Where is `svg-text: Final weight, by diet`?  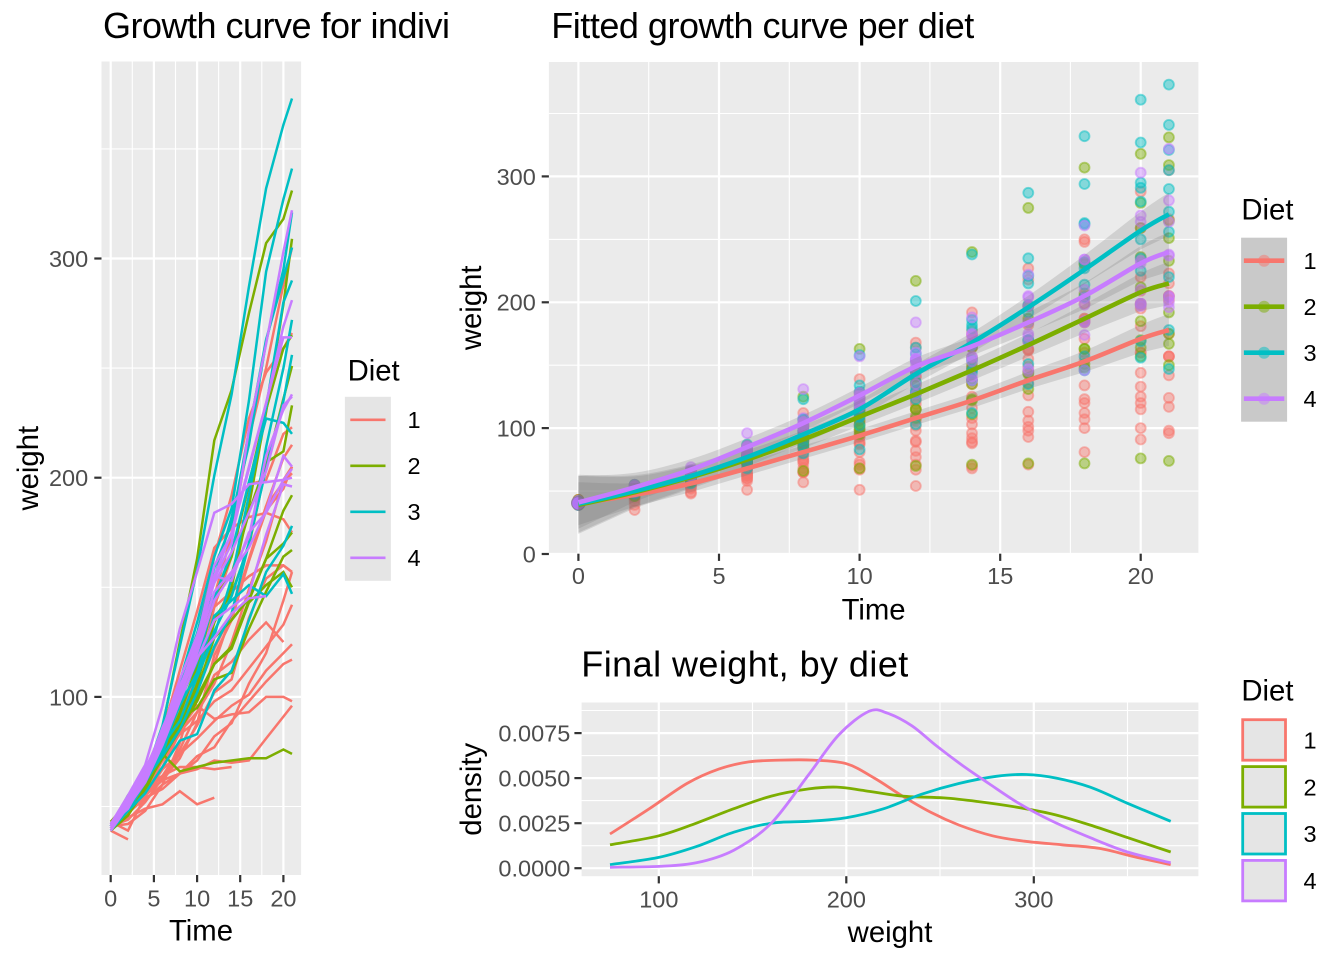
svg-text: Final weight, by diet is located at coordinates (744, 664).